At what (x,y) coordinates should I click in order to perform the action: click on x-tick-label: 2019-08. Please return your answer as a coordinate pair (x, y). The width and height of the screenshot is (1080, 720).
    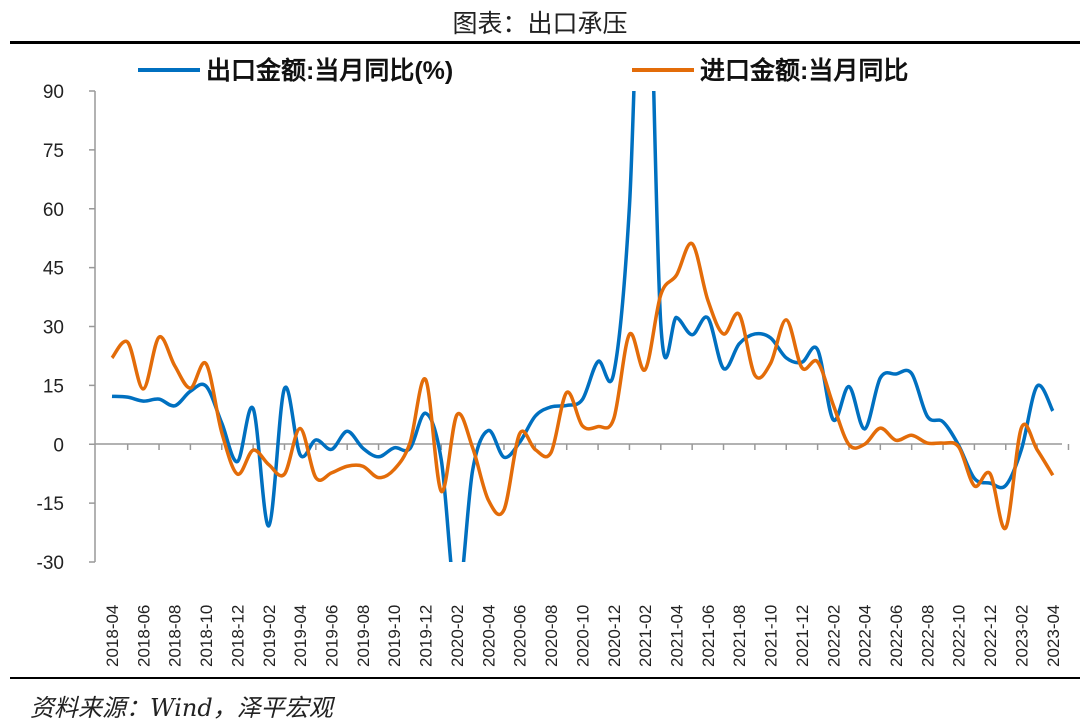
    Looking at the image, I should click on (363, 636).